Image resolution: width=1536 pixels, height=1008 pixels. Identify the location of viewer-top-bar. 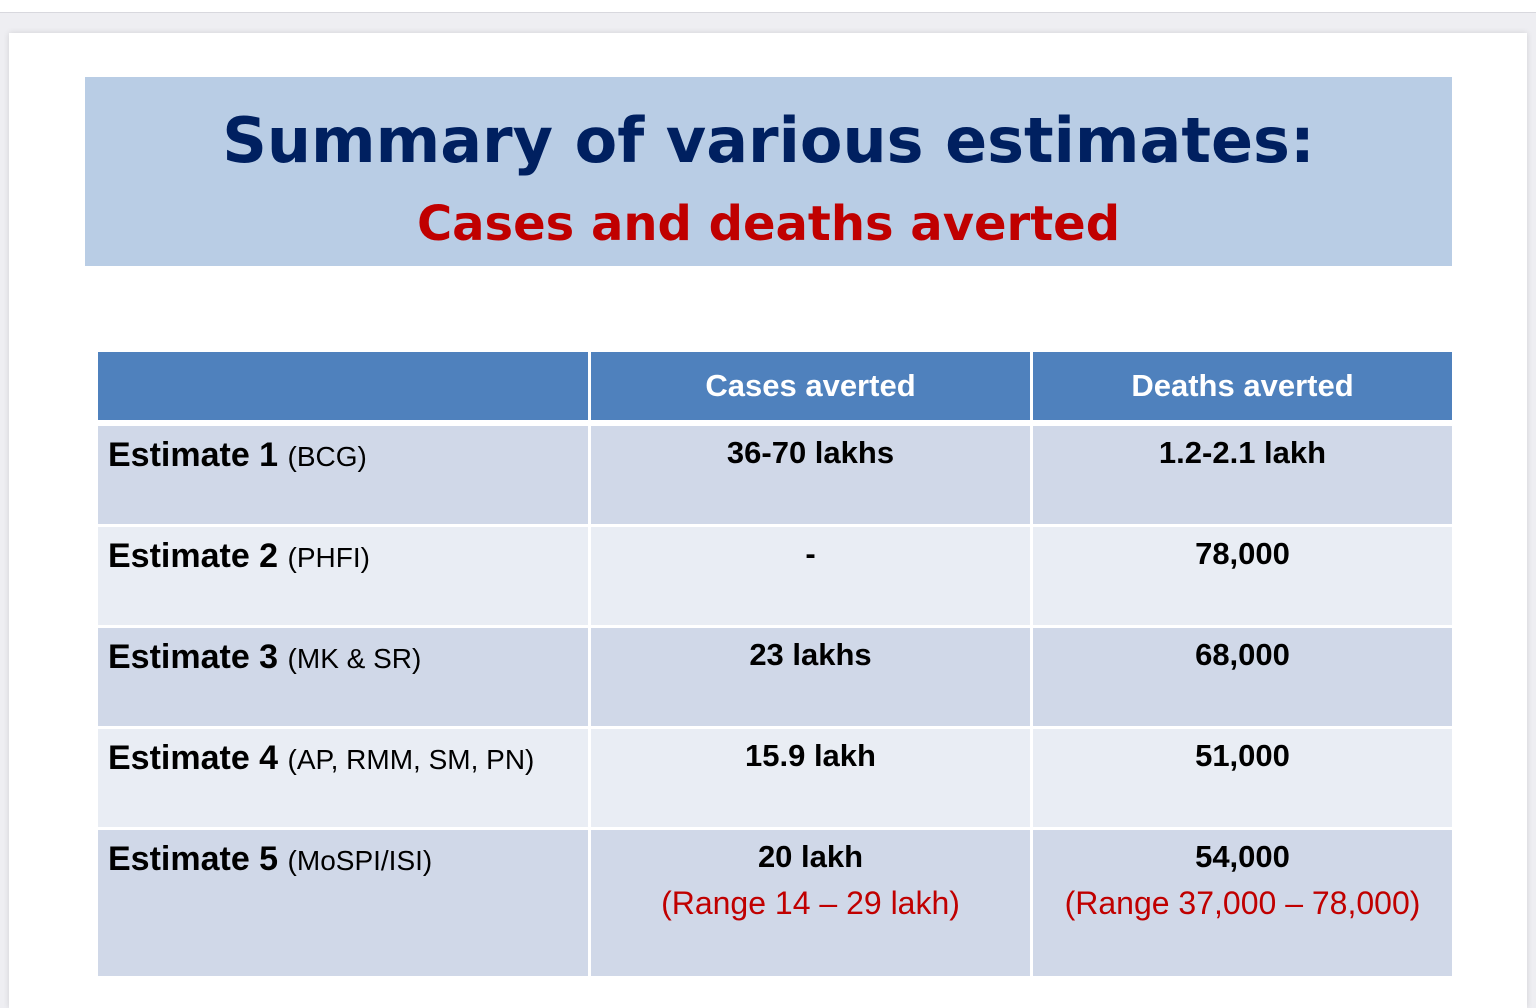
(768, 6).